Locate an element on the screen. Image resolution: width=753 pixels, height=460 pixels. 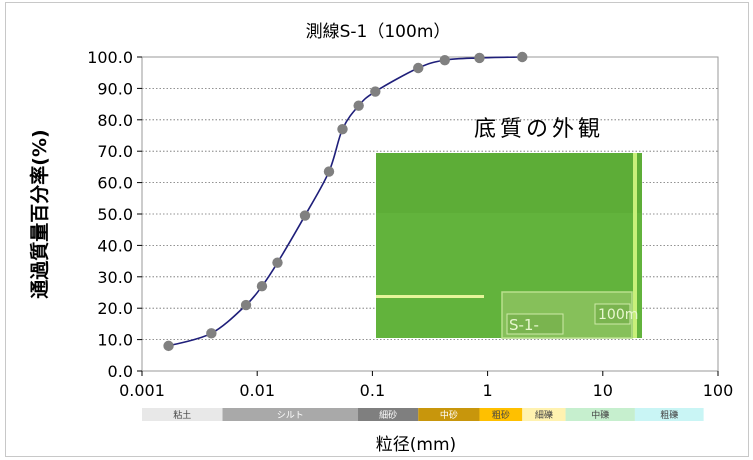
soil-class-label: 細砂 is located at coordinates (388, 415).